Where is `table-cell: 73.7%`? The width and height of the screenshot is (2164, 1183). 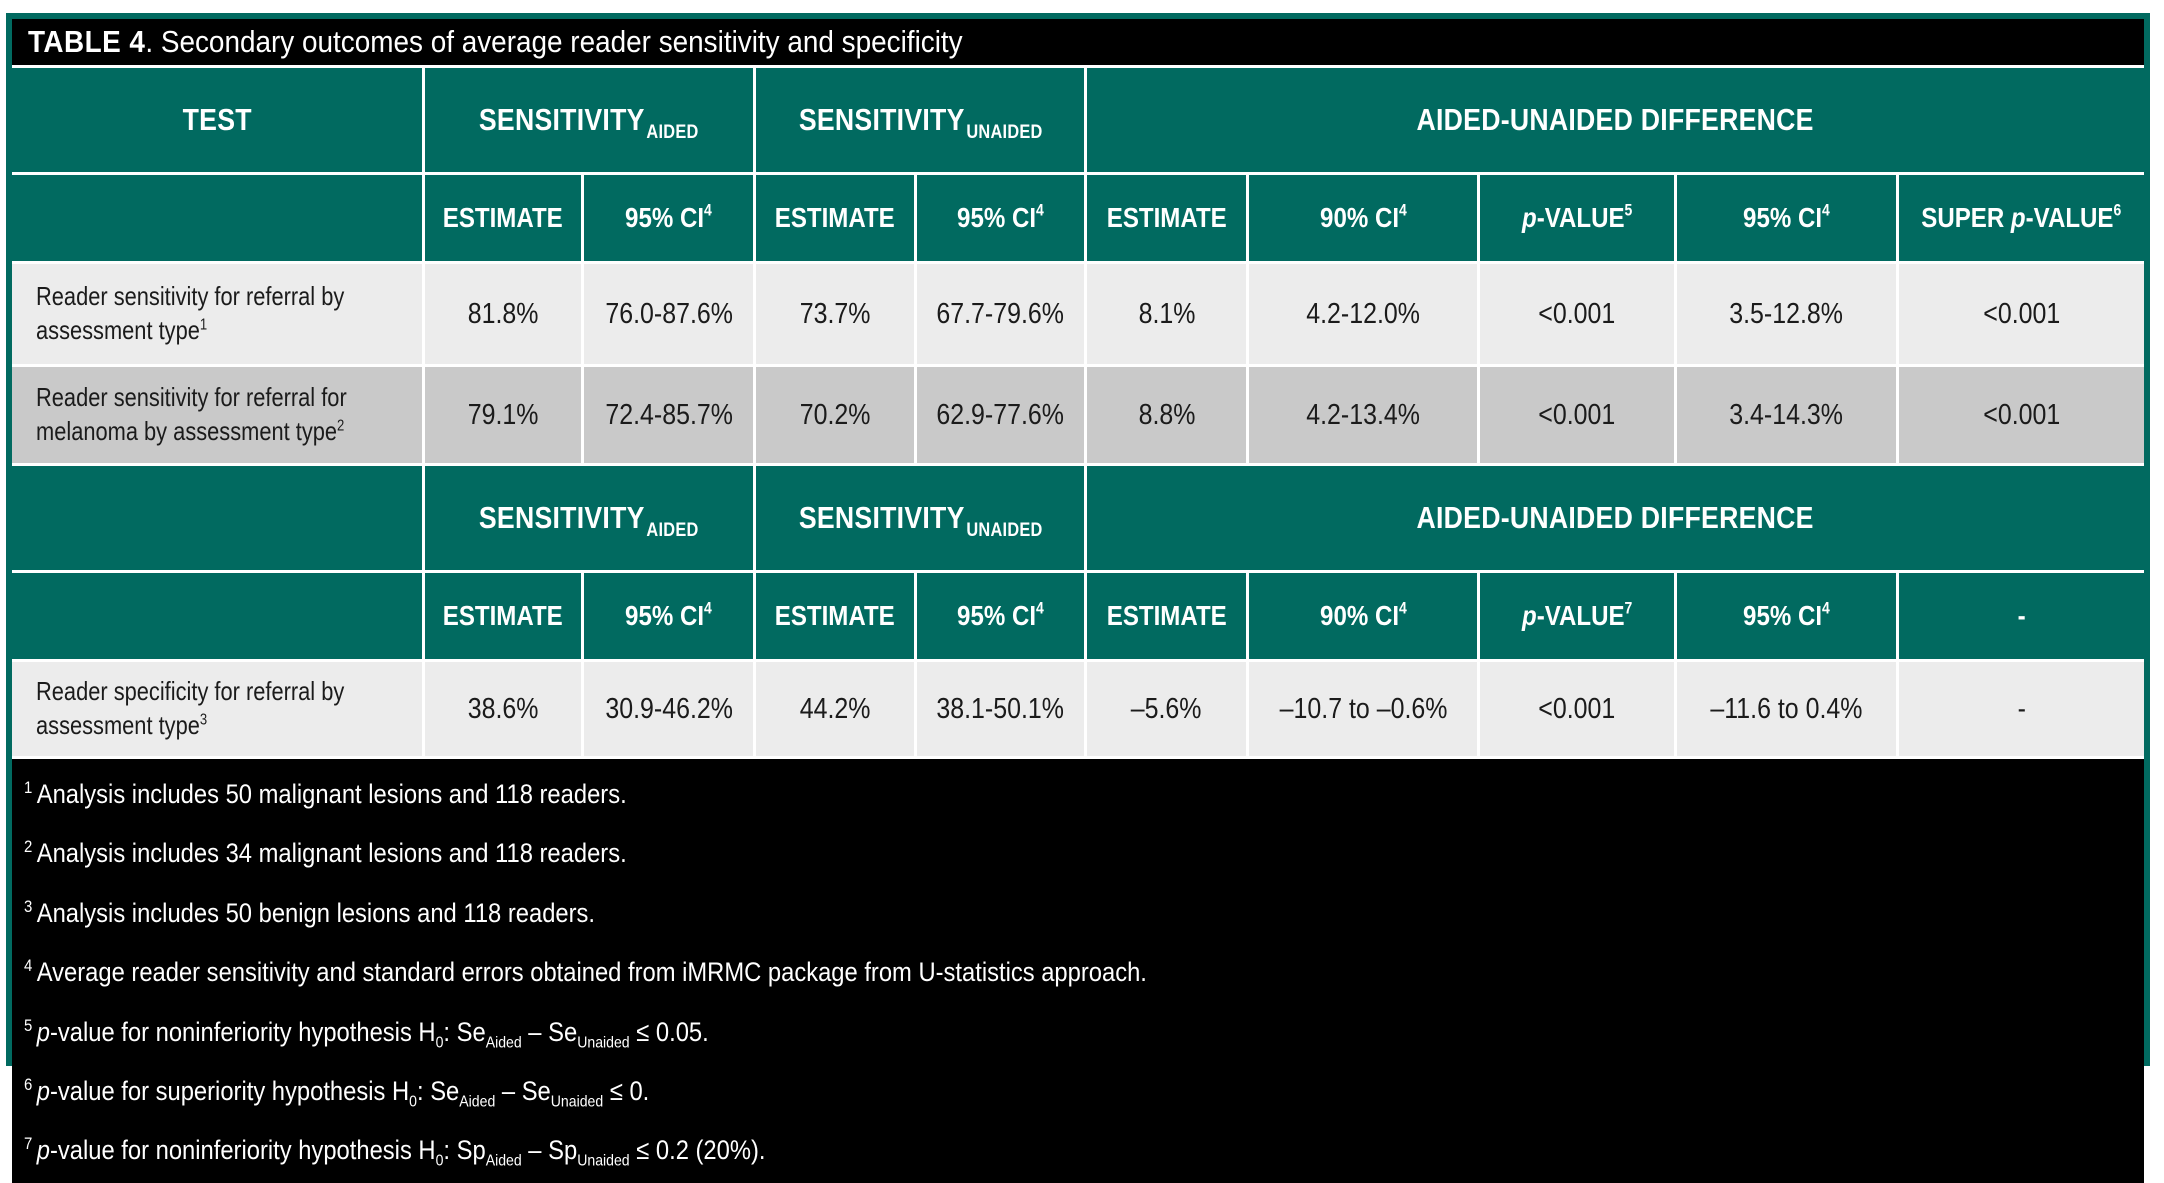 table-cell: 73.7% is located at coordinates (835, 314).